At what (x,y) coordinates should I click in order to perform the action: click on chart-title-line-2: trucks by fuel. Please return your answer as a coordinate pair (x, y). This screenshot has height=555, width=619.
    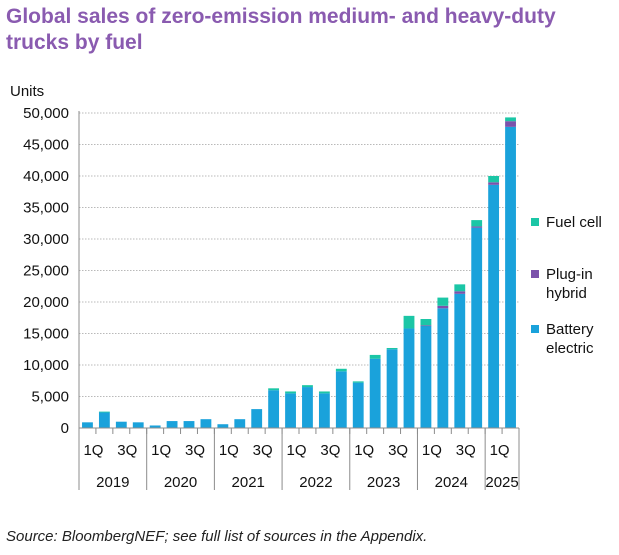
    Looking at the image, I should click on (74, 42).